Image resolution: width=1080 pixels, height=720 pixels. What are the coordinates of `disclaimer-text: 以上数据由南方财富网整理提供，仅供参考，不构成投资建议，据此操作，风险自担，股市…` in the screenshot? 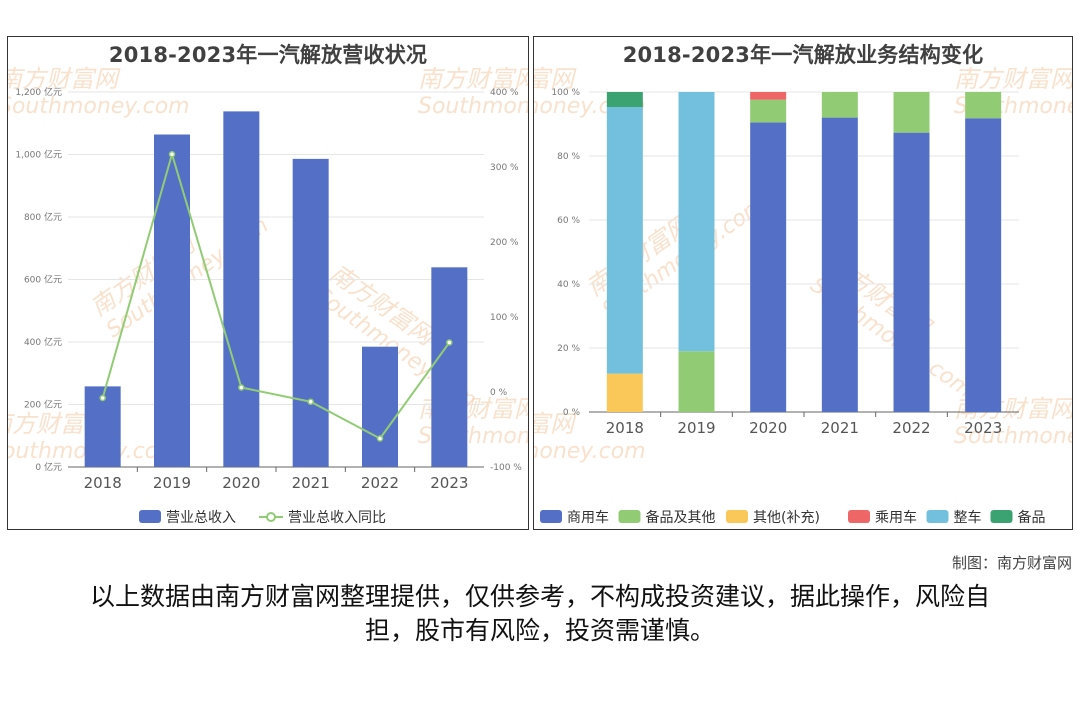 It's located at (539, 613).